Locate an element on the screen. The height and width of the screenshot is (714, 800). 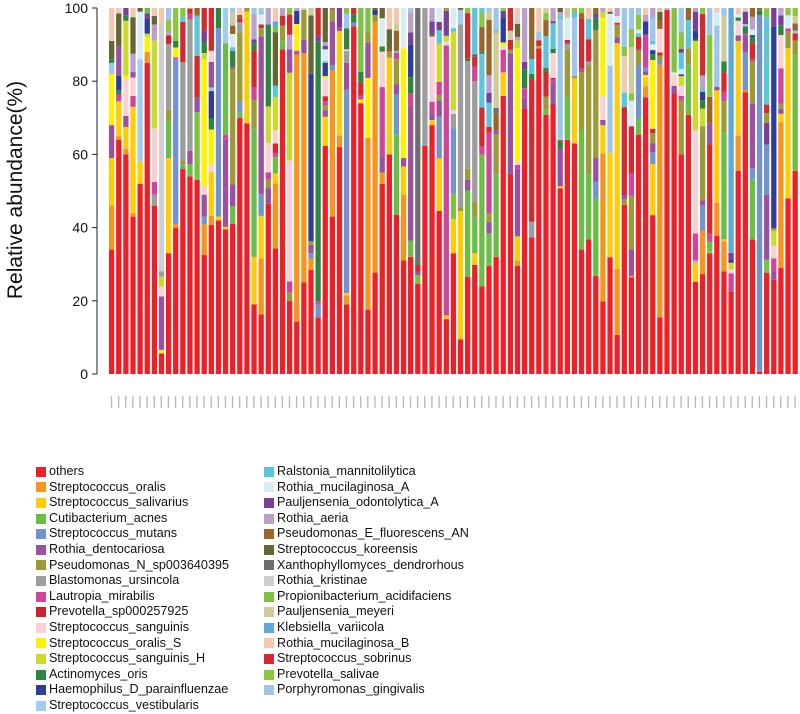
y-axis-label: Relative abundance(%) is located at coordinates (15, 190).